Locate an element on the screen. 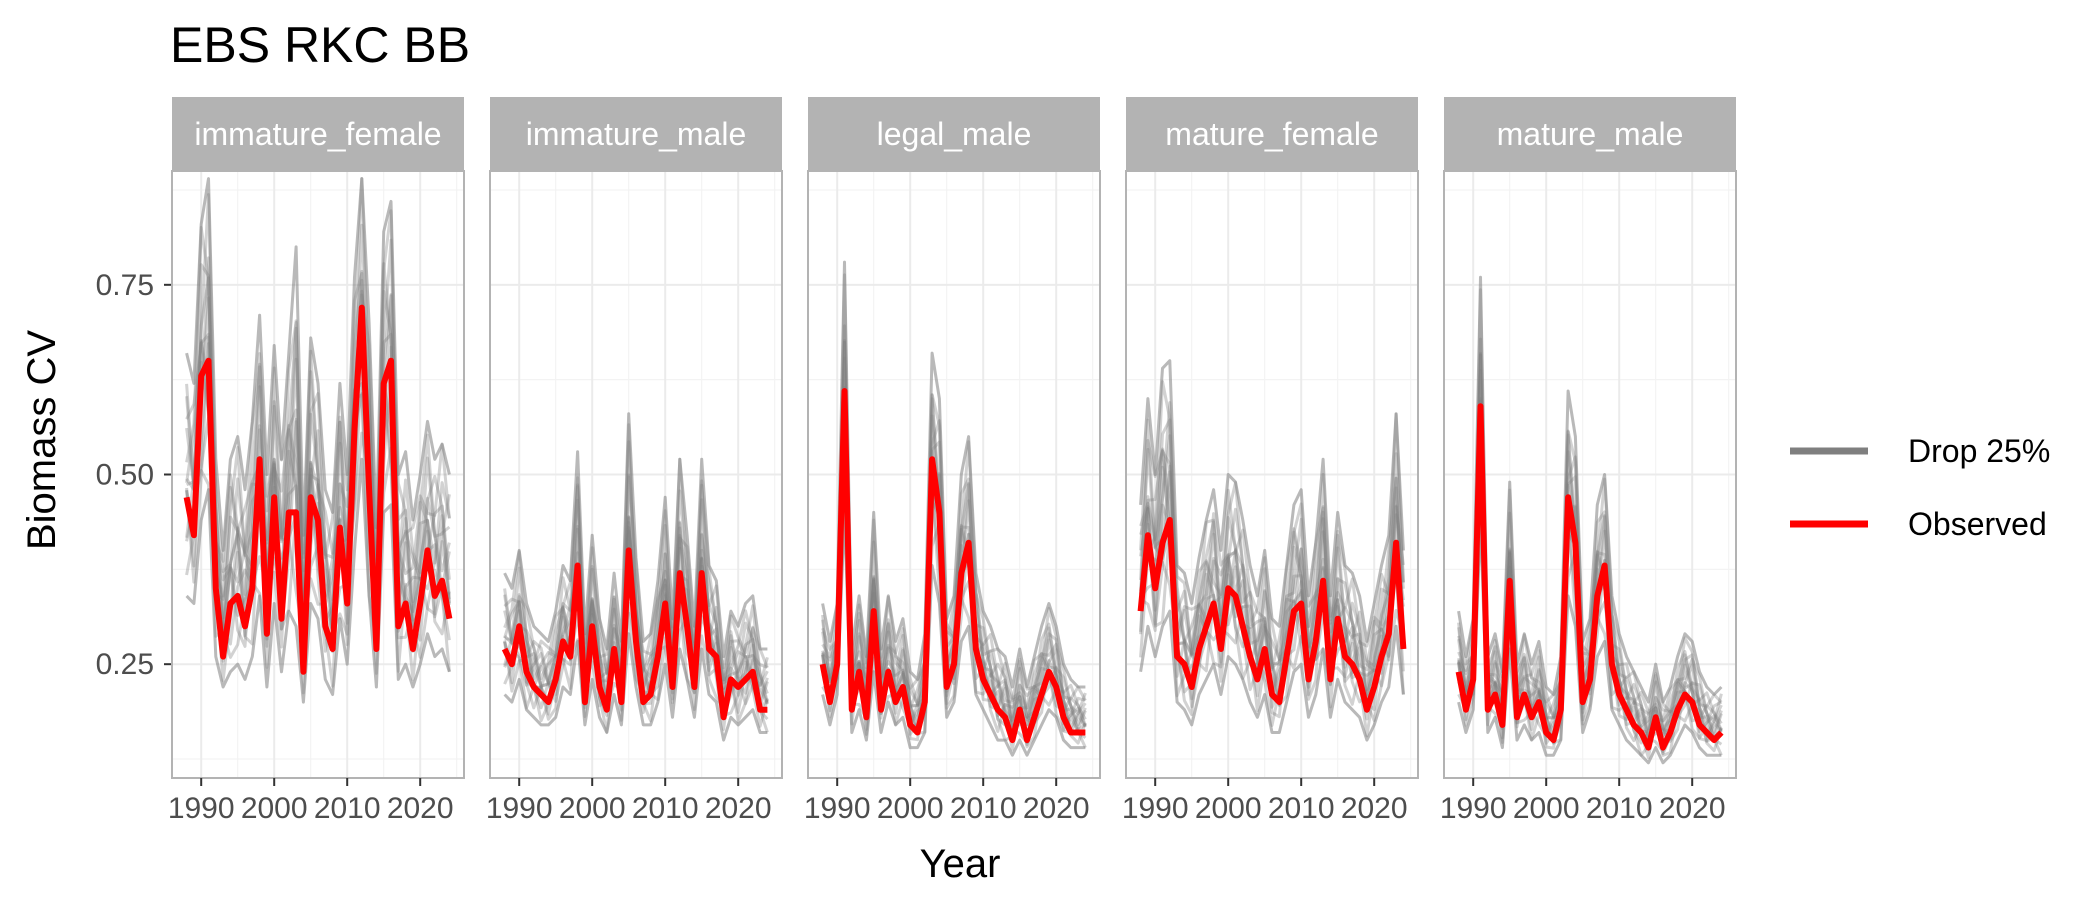 The width and height of the screenshot is (2100, 900). legend-label: Drop 25% is located at coordinates (1979, 451).